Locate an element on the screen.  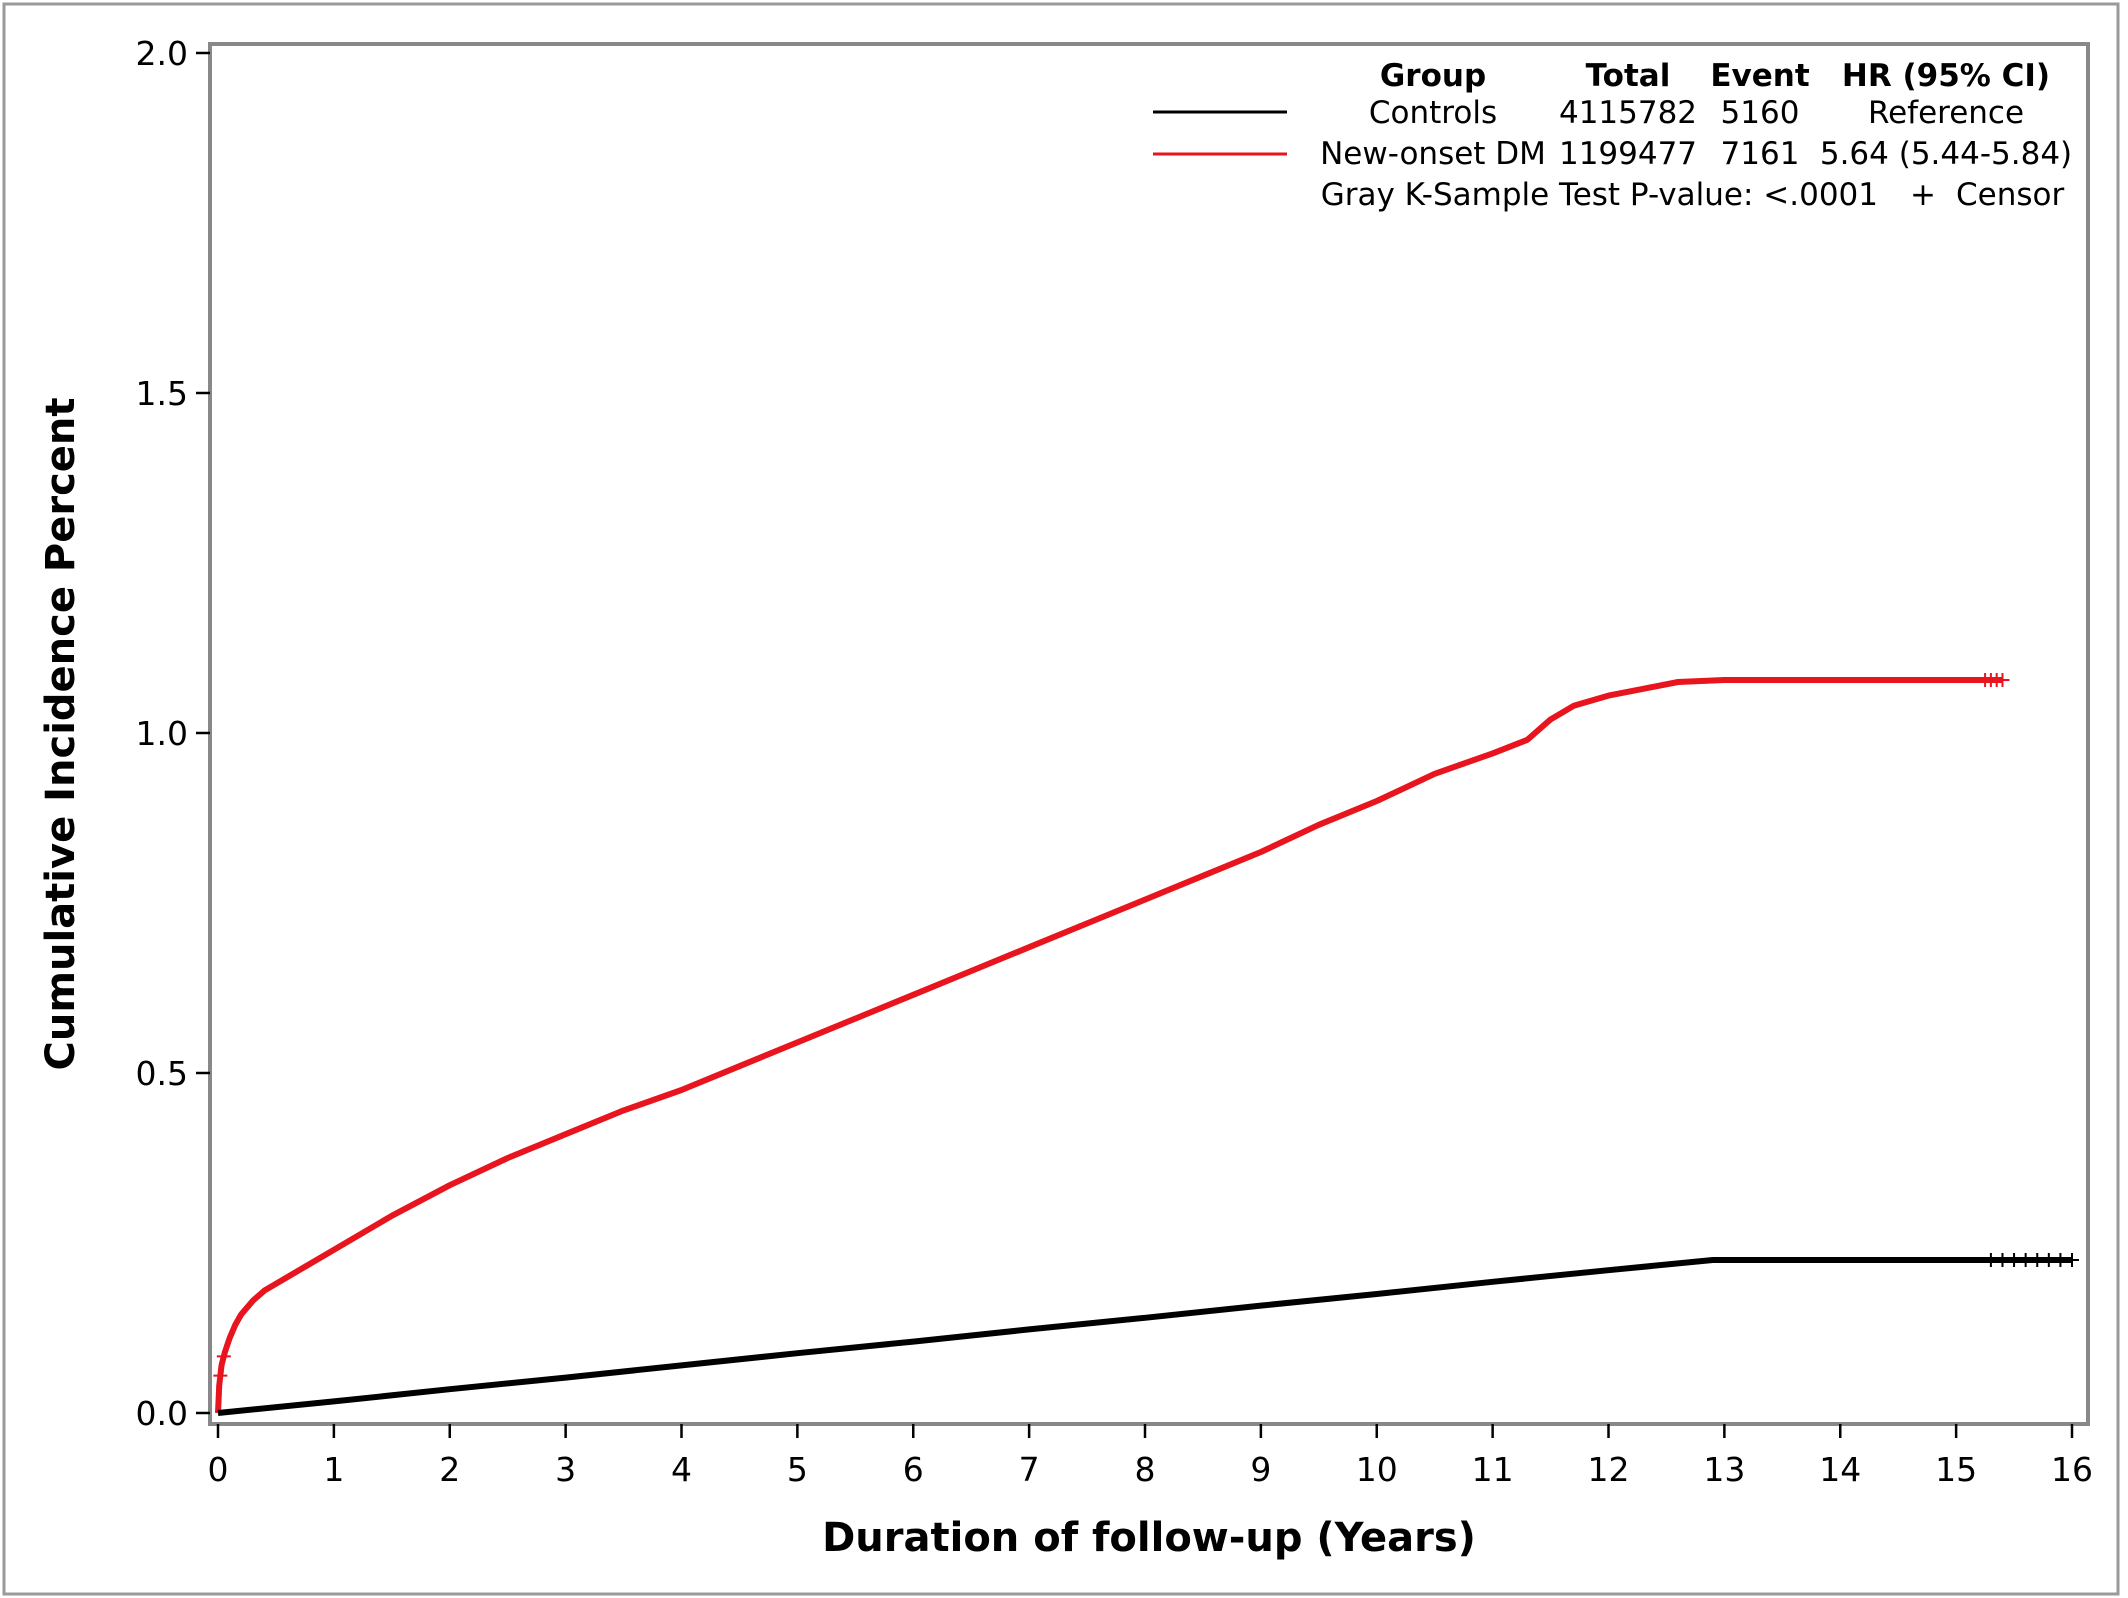
legend-group-controls: Controls is located at coordinates (1433, 113).